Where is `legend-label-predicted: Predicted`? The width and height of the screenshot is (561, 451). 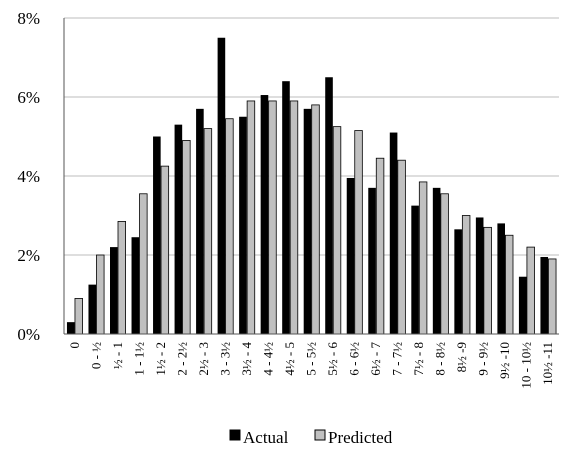 legend-label-predicted: Predicted is located at coordinates (360, 437).